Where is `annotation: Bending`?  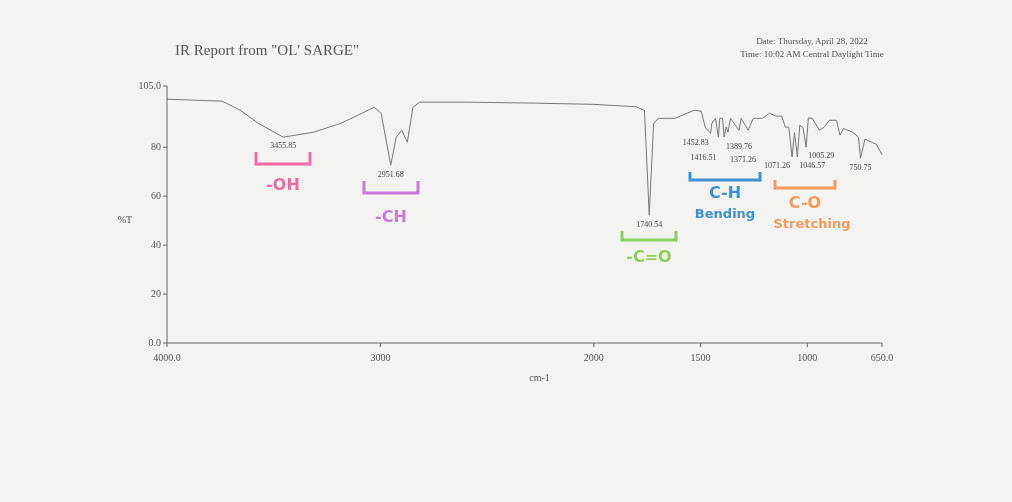
annotation: Bending is located at coordinates (725, 213).